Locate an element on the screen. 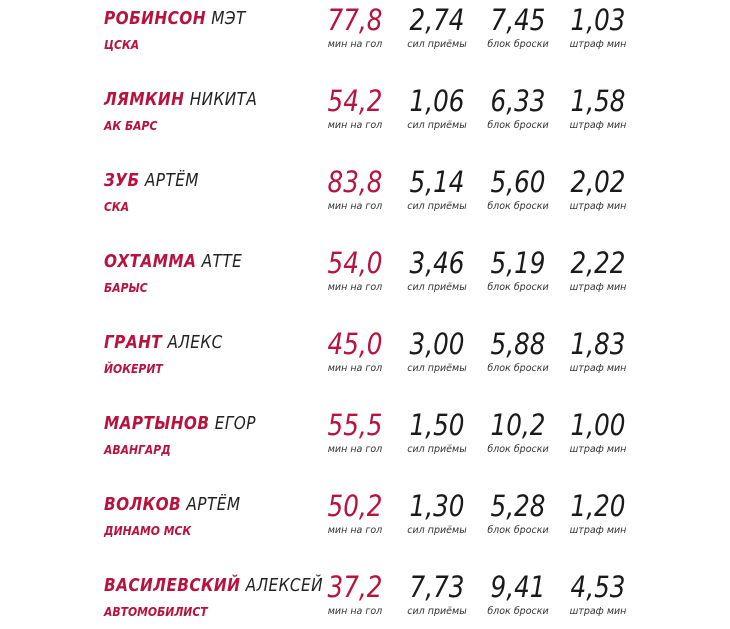 The image size is (730, 629). stat-value: 4,53 is located at coordinates (598, 587).